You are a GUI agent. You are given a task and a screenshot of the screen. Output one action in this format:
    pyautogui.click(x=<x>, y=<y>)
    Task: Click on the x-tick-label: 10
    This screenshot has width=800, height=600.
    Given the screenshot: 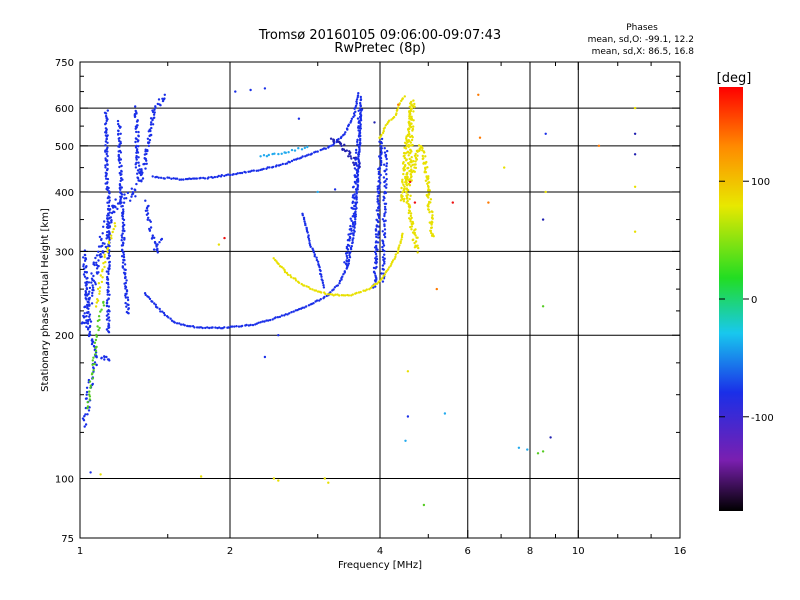 What is the action you would take?
    pyautogui.click(x=578, y=551)
    